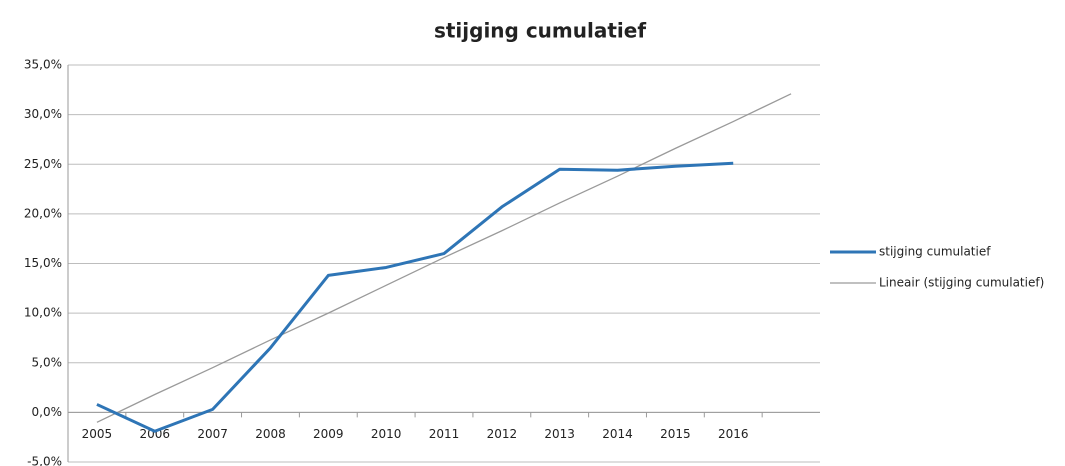 This screenshot has width=1065, height=466. What do you see at coordinates (47, 362) in the screenshot?
I see `y-tick-label: 5,0%` at bounding box center [47, 362].